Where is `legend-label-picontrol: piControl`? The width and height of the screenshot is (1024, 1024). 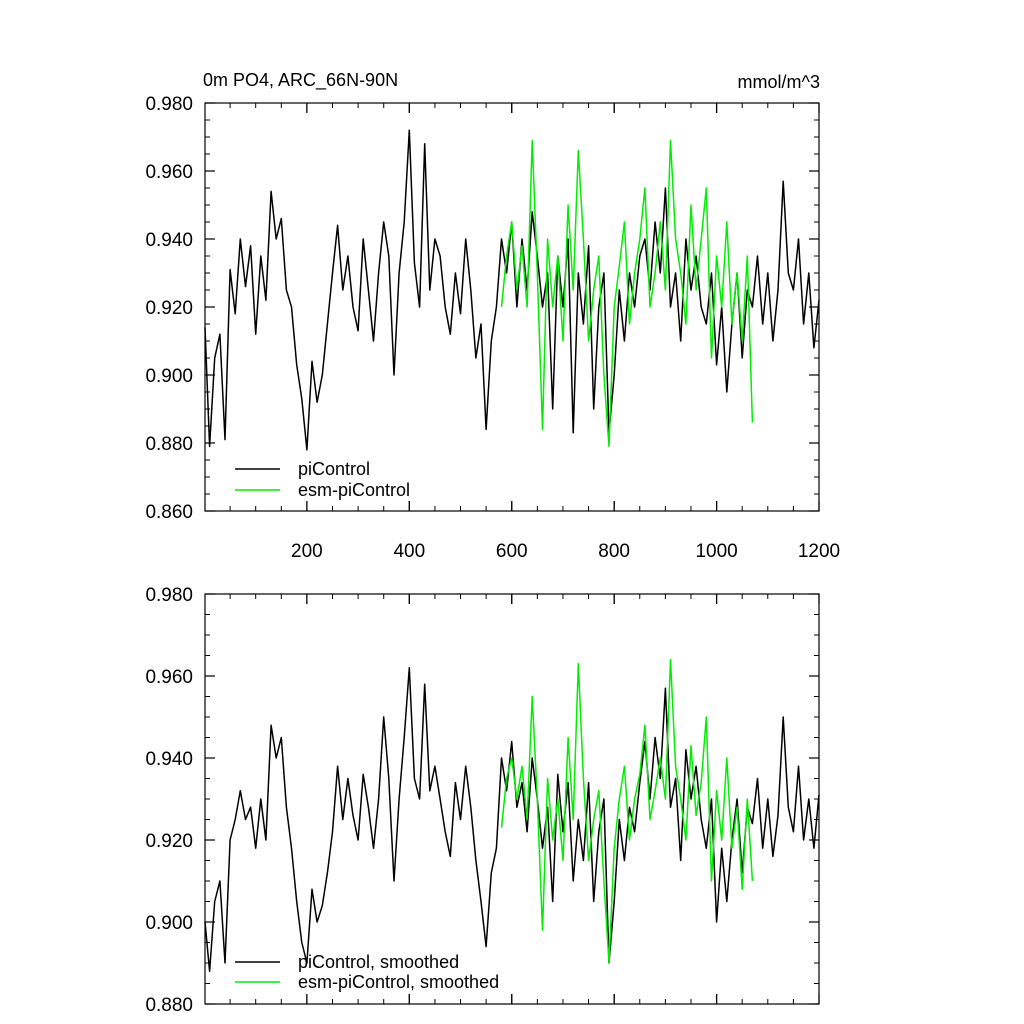
legend-label-picontrol: piControl is located at coordinates (334, 469).